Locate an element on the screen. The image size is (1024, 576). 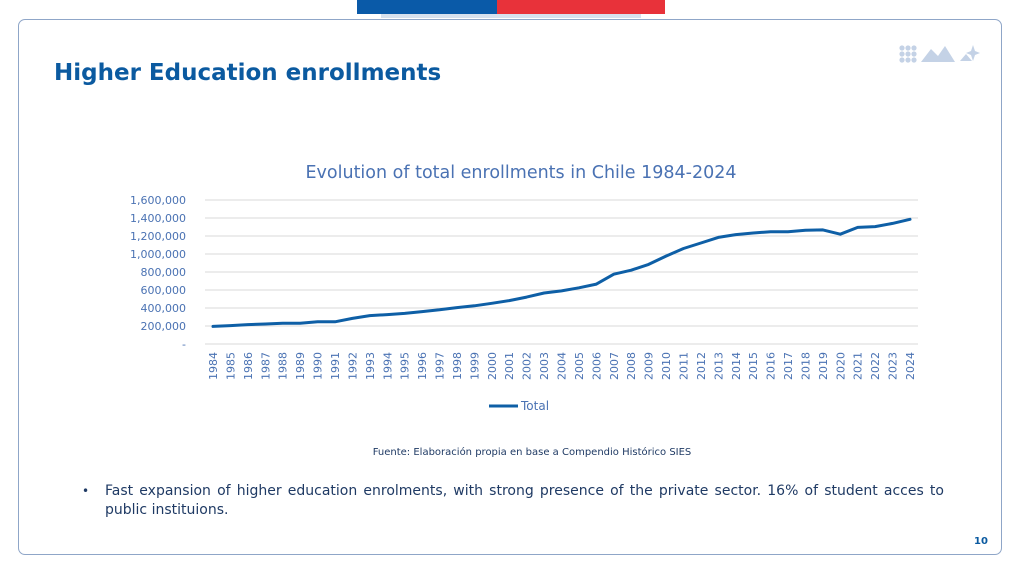
y-tick-label: 1,200,000 is located at coordinates (158, 236).